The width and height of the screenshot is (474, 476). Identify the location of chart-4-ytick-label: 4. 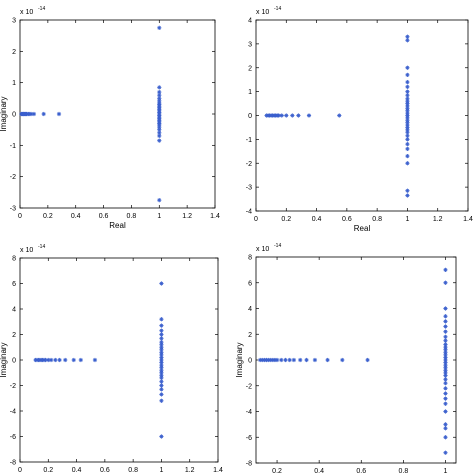
(250, 309).